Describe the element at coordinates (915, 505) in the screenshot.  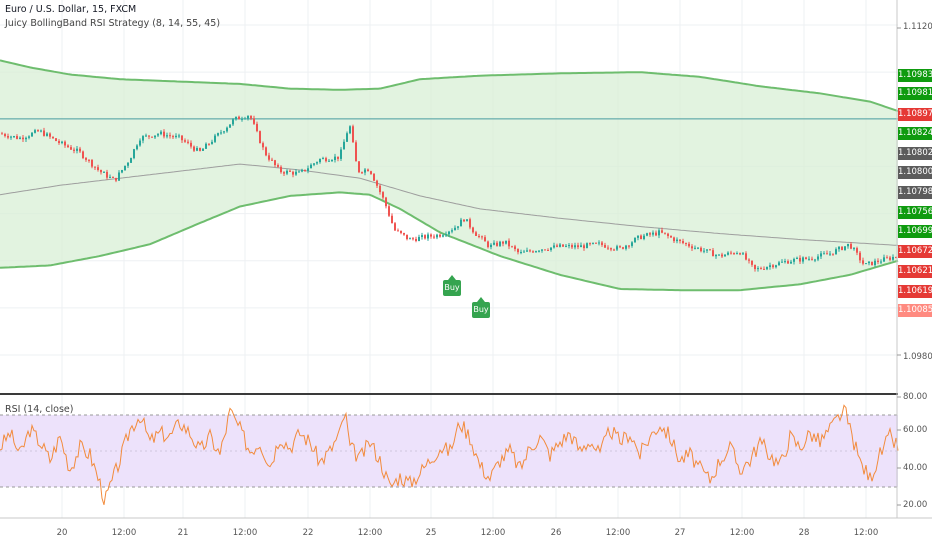
I see `rsi-axis-tick-label: 20.00` at that location.